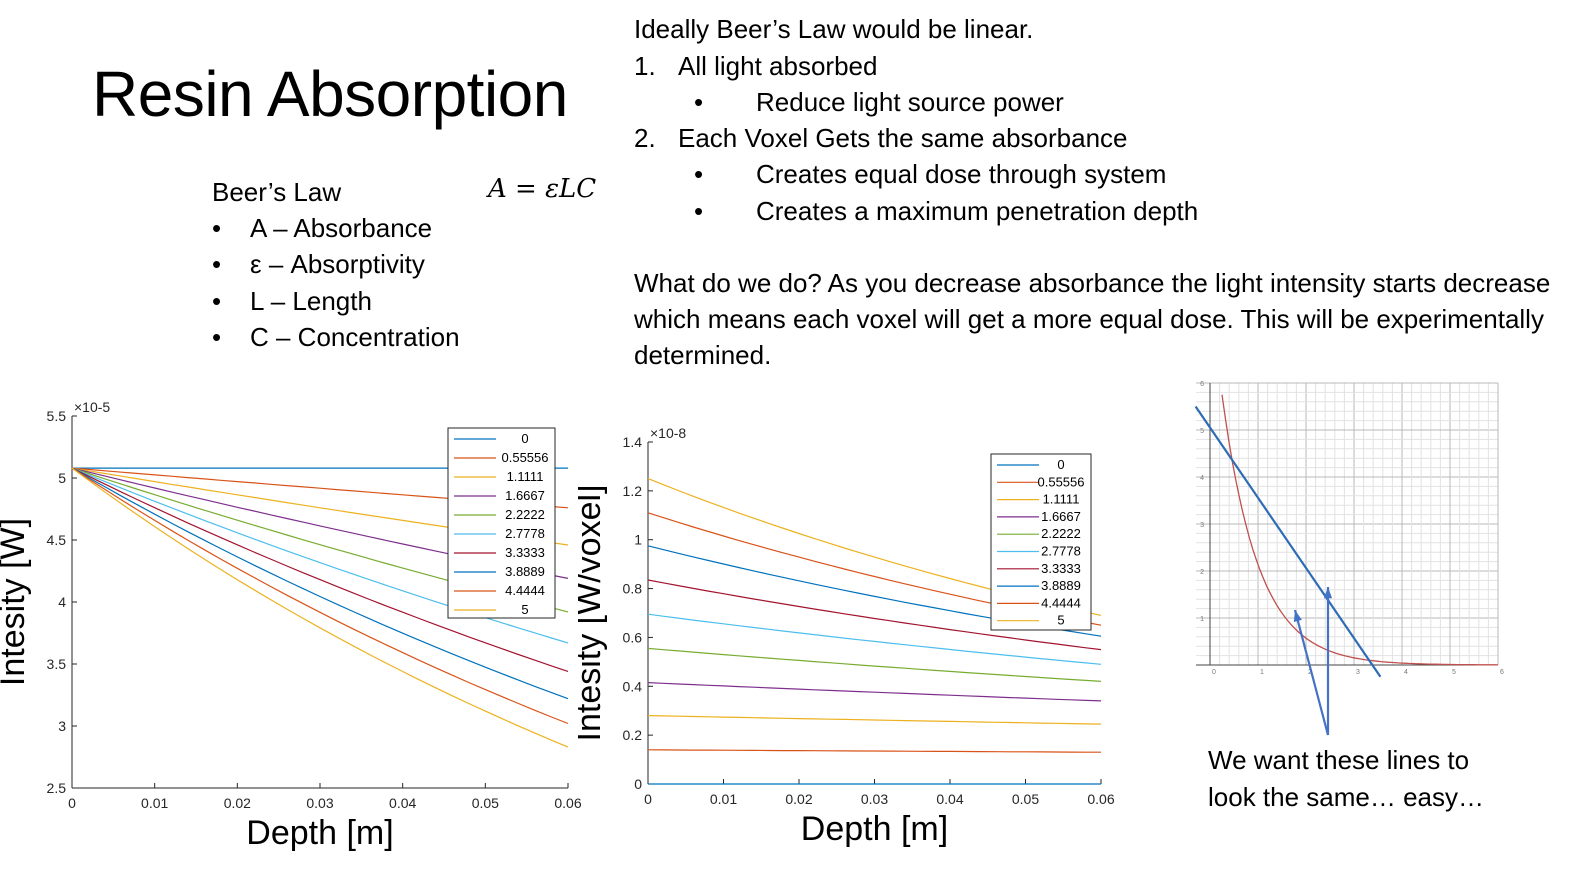 The width and height of the screenshot is (1582, 871). Describe the element at coordinates (910, 102) in the screenshot. I see `ideal-sub-text: Reduce light source power` at that location.